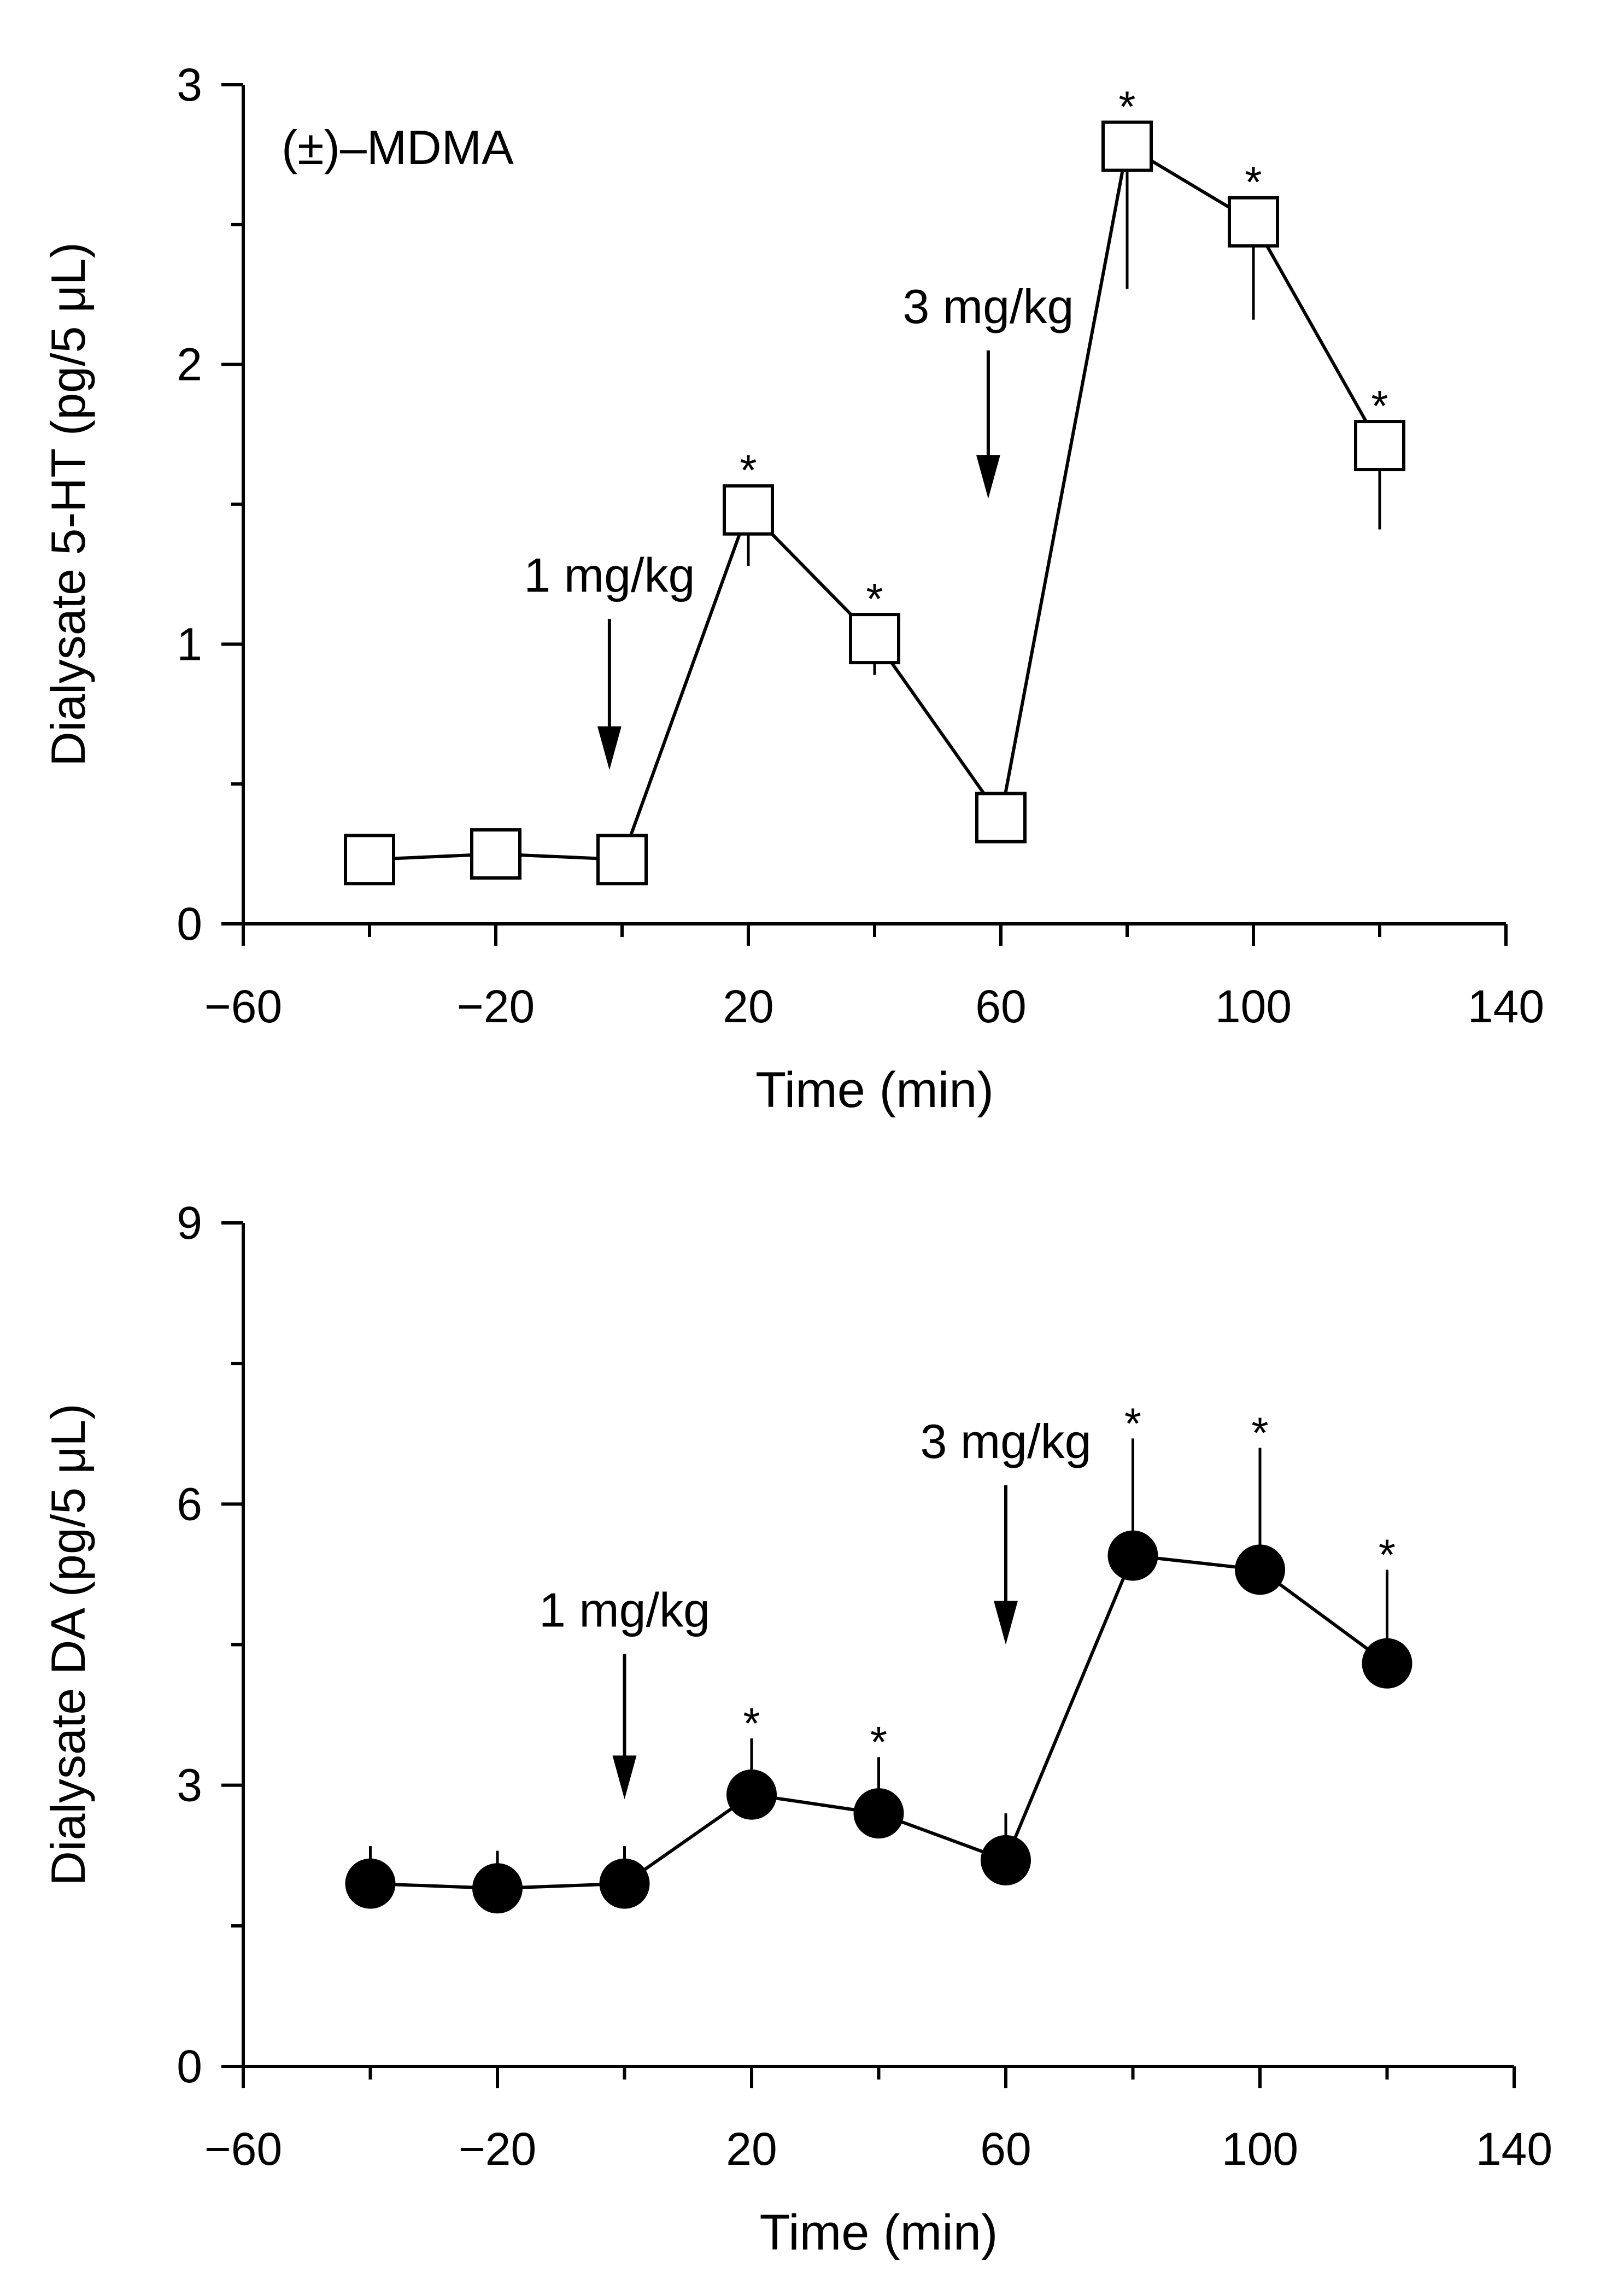 The width and height of the screenshot is (1612, 2296). Describe the element at coordinates (189, 364) in the screenshot. I see `y-tick-label: 2` at that location.